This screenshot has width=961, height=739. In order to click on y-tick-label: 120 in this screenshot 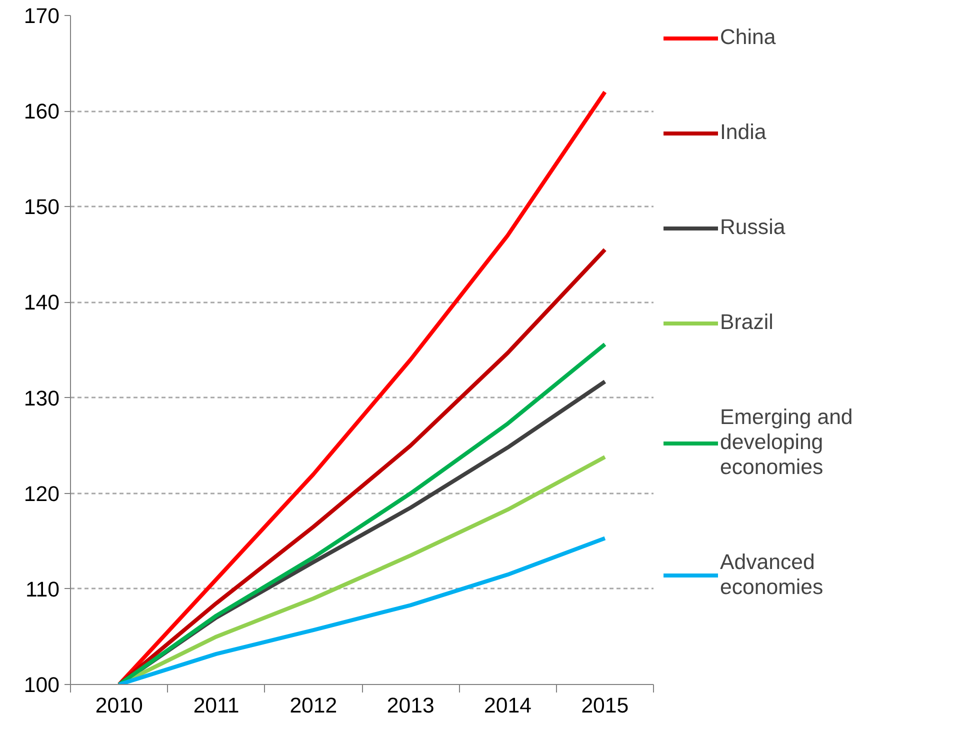, I will do `click(42, 494)`.